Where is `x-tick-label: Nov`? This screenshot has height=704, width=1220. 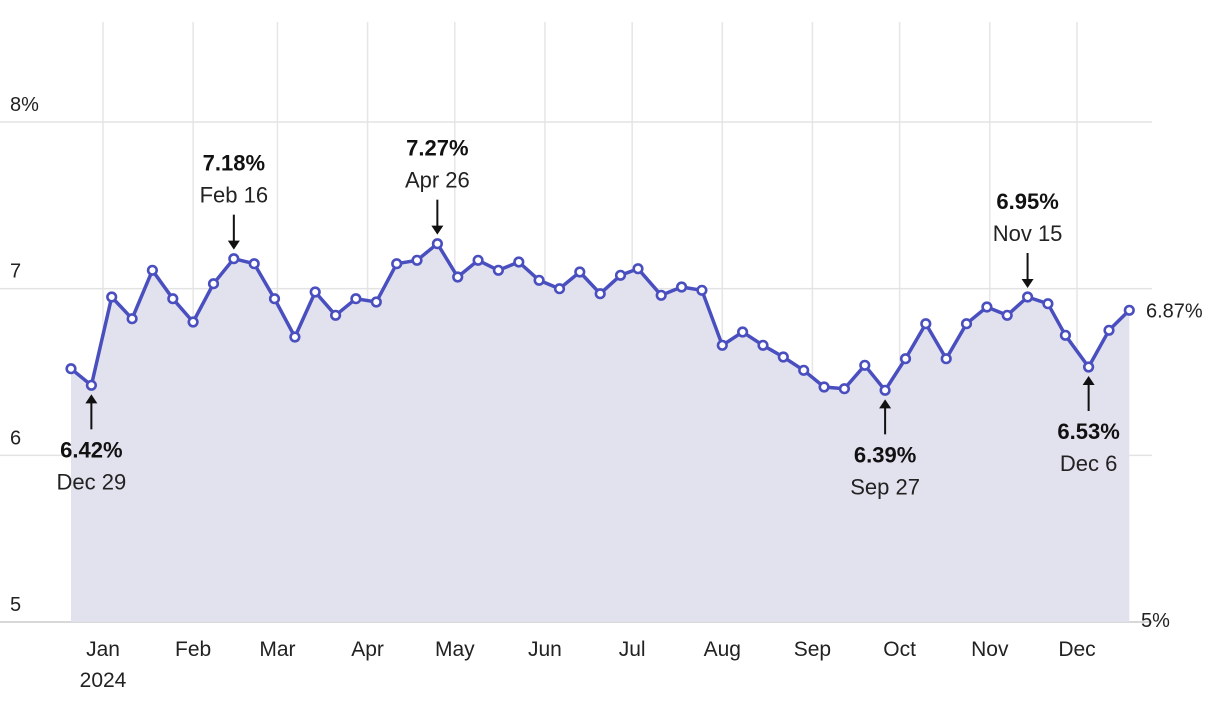
x-tick-label: Nov is located at coordinates (990, 649).